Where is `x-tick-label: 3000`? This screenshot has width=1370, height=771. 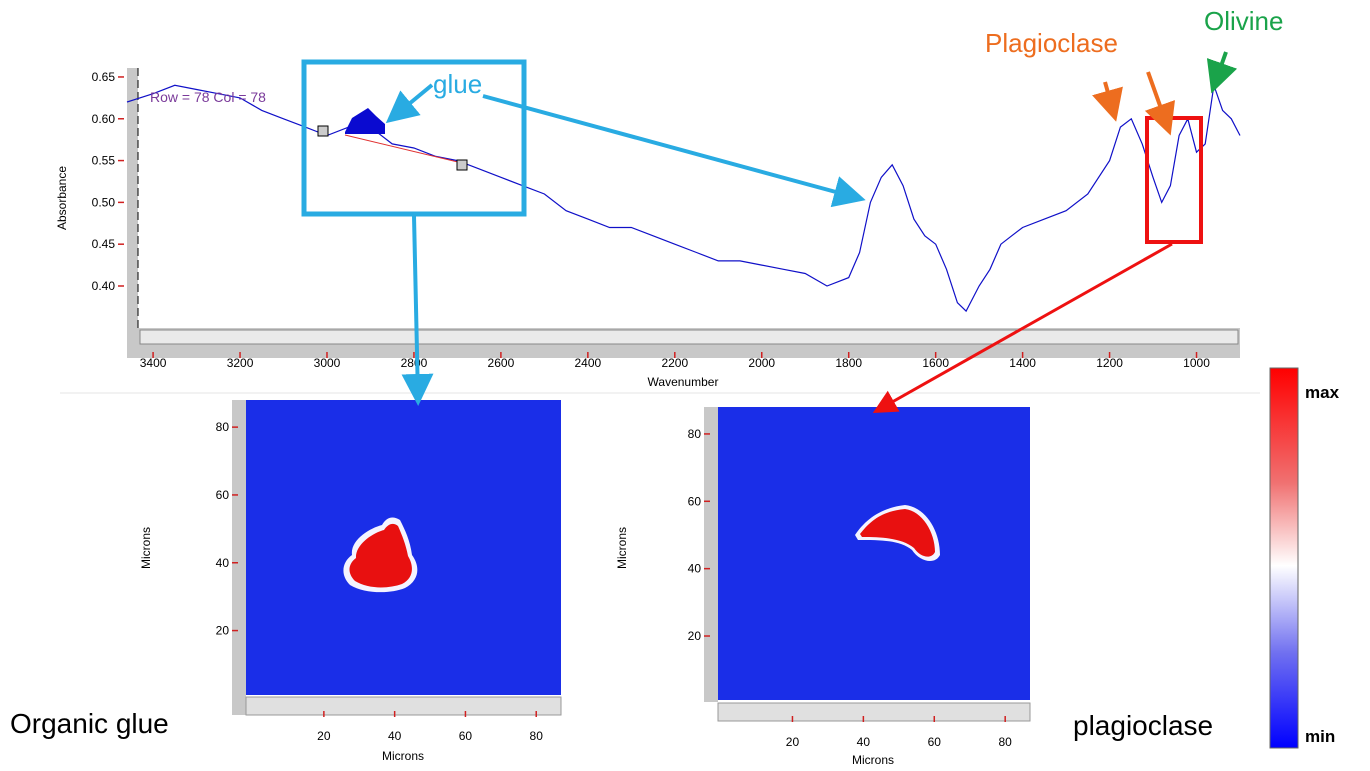 x-tick-label: 3000 is located at coordinates (327, 363).